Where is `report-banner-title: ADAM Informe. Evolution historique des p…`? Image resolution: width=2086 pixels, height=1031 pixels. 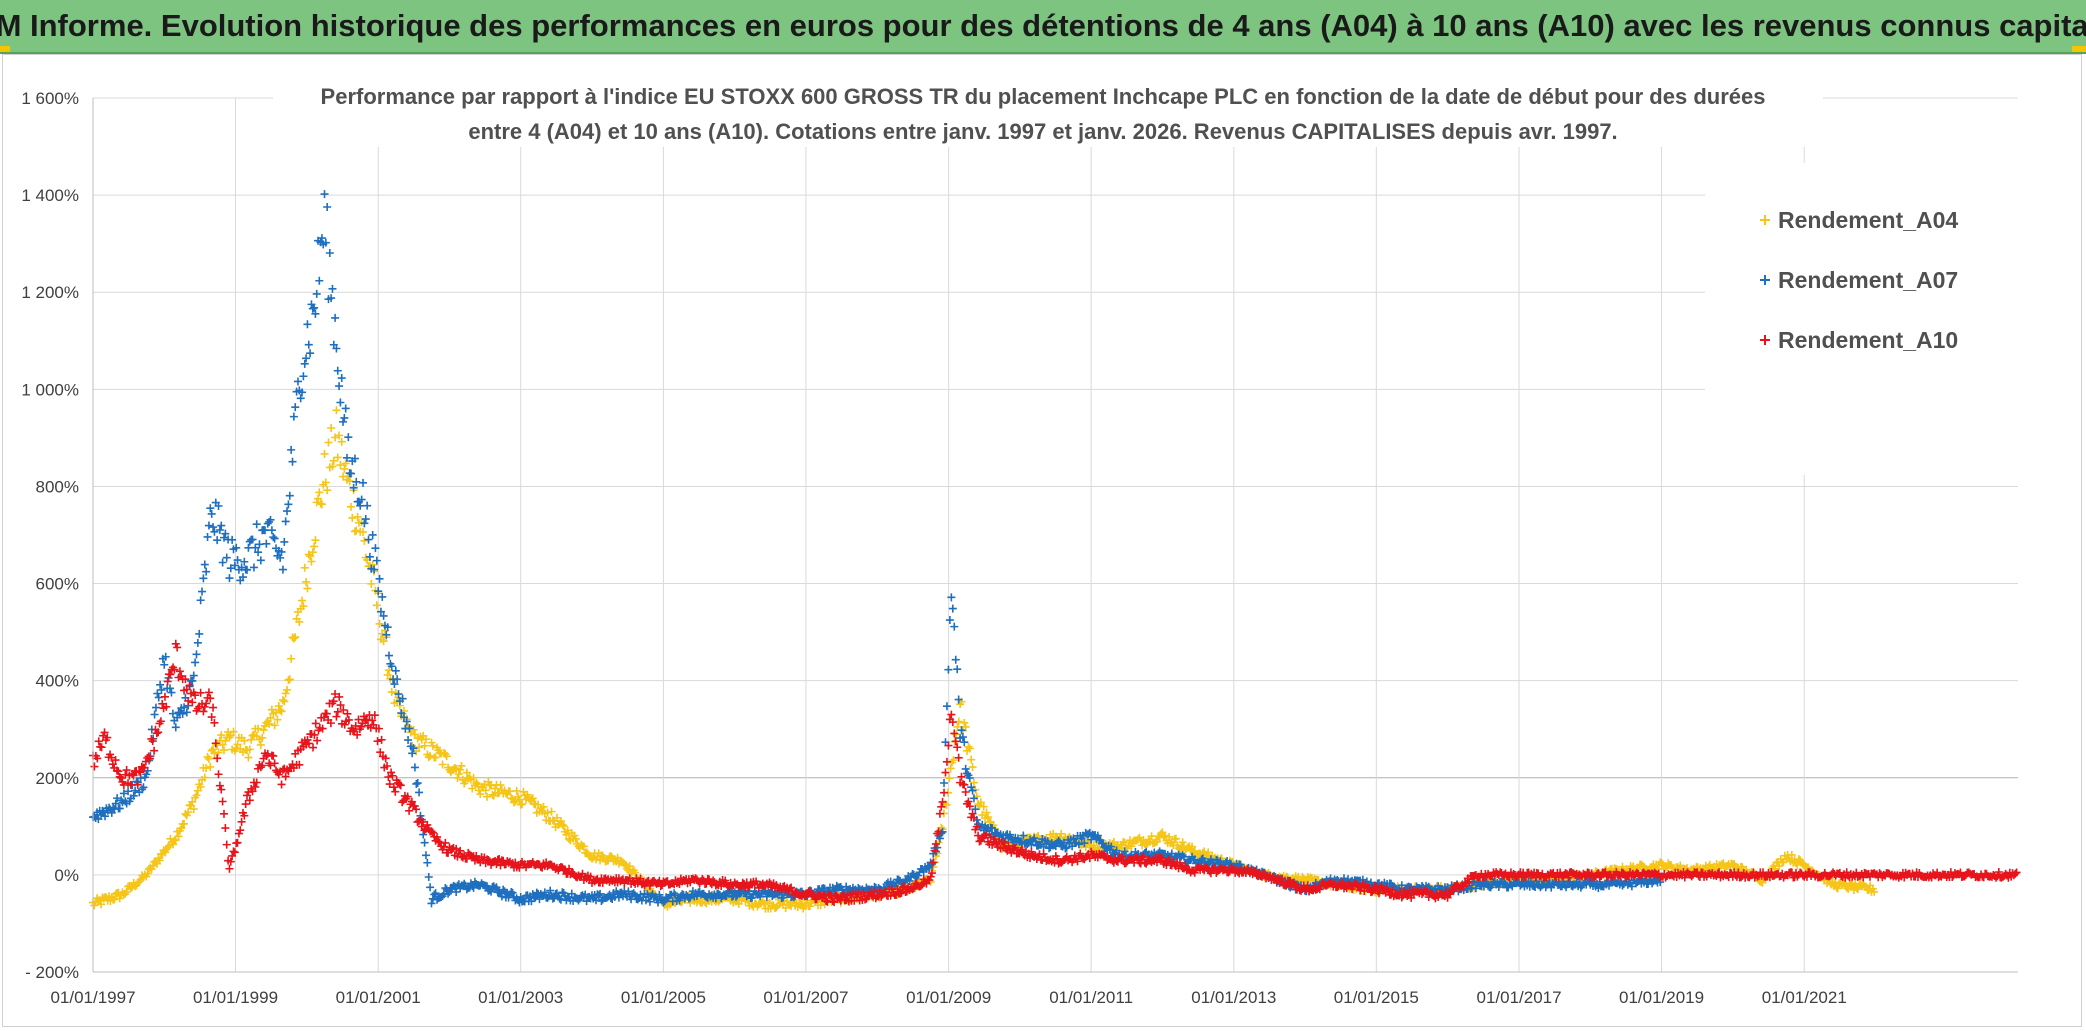 report-banner-title: ADAM Informe. Evolution historique des p… is located at coordinates (1043, 25).